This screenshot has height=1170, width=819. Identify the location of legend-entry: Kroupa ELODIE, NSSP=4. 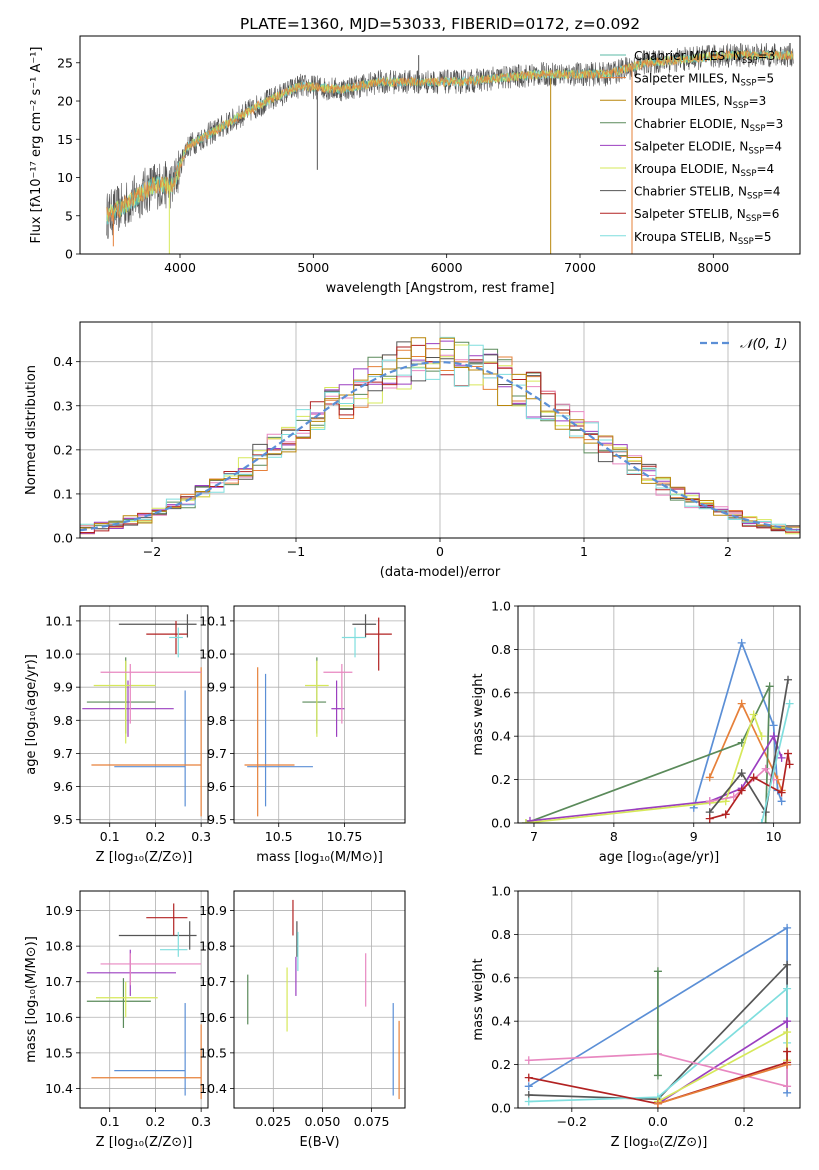
(704, 170).